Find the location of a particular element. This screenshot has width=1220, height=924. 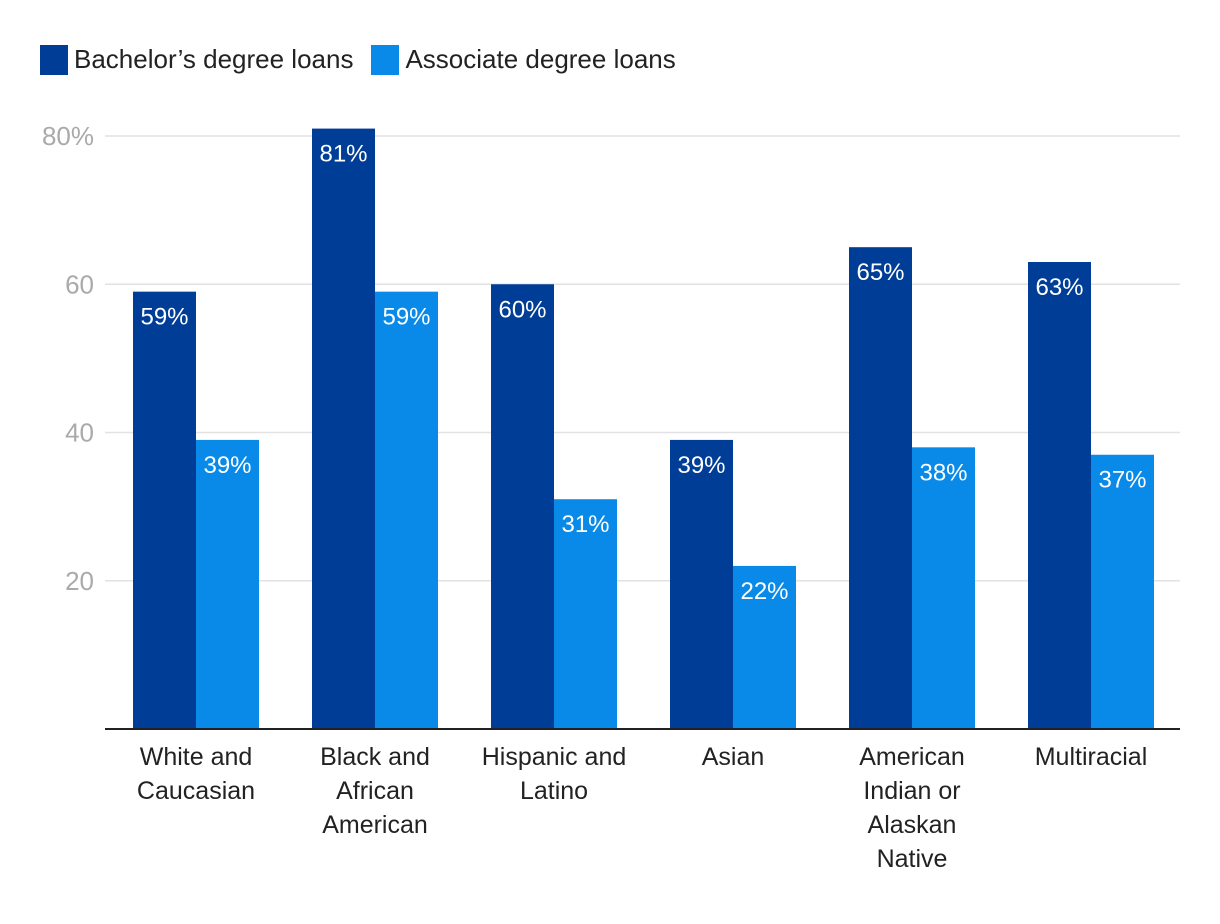

bar-value-label: 37% is located at coordinates (1122, 480).